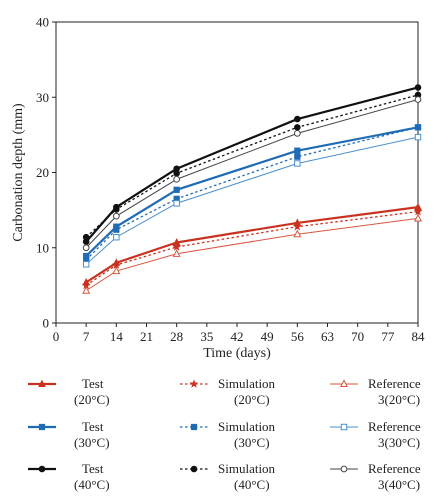 Image resolution: width=442 pixels, height=500 pixels. I want to click on y-tick-label: 0, so click(46, 323).